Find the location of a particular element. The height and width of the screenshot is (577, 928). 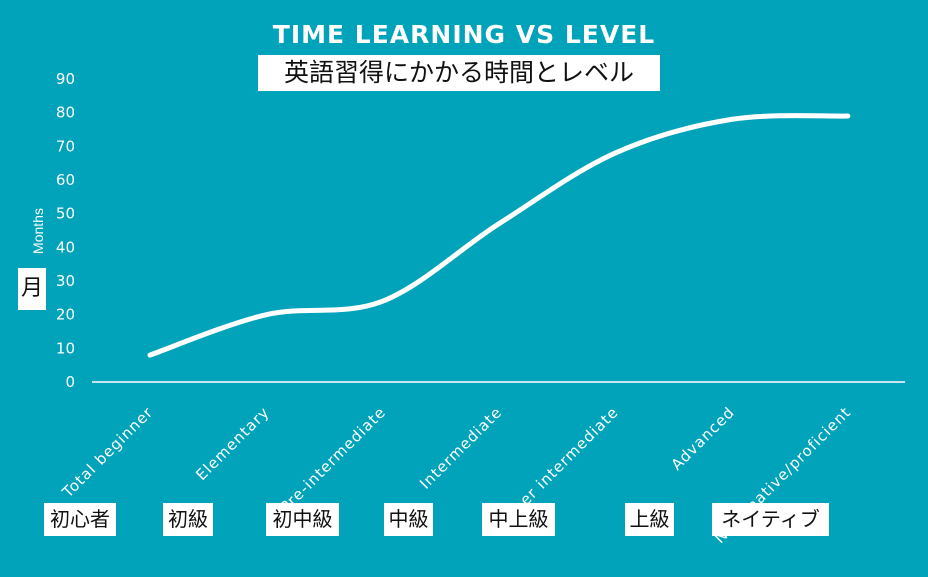

chart-subtitle: 英語習得にかかる時間とレベル is located at coordinates (459, 73).